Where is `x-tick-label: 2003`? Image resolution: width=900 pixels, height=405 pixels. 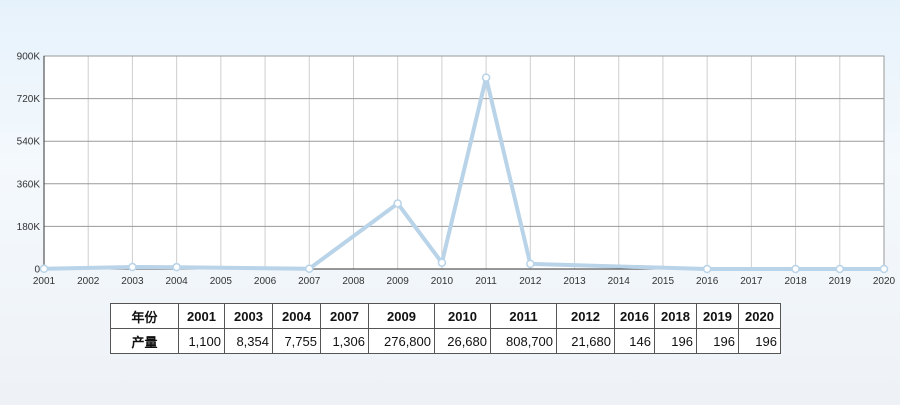 x-tick-label: 2003 is located at coordinates (132, 281).